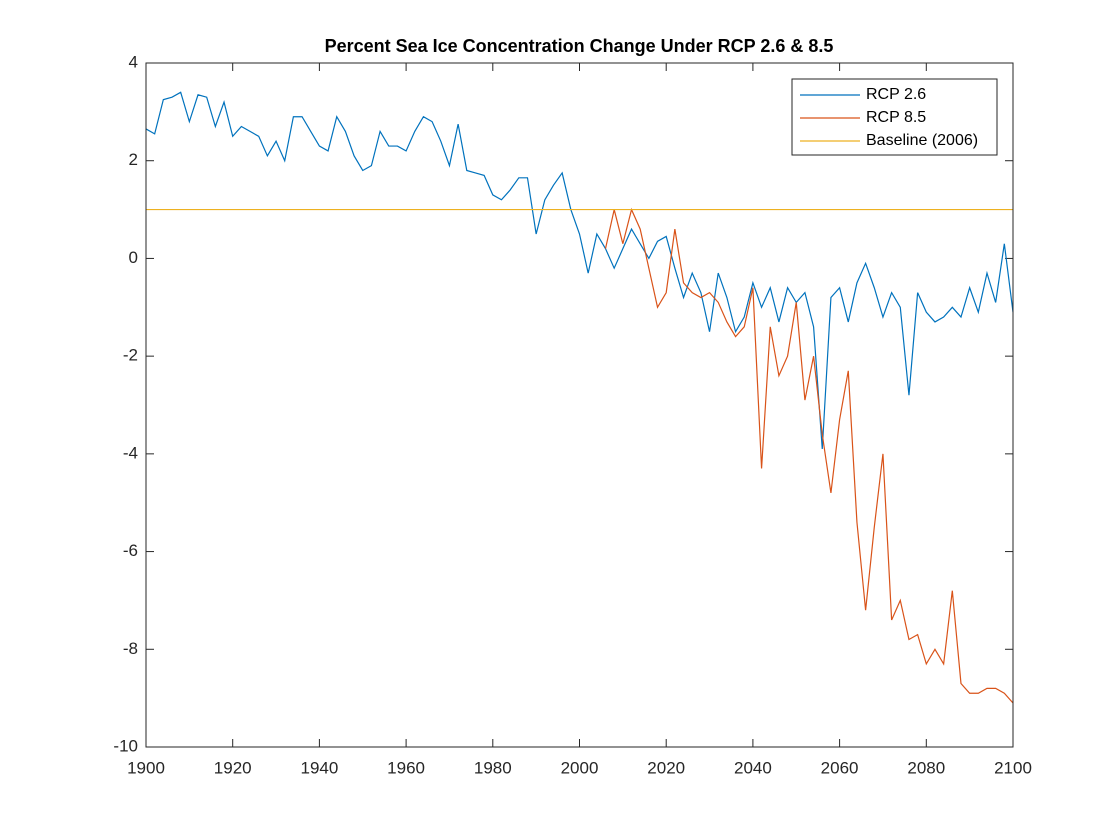 Image resolution: width=1120 pixels, height=840 pixels. Describe the element at coordinates (493, 767) in the screenshot. I see `x-tick-label: 1980` at that location.